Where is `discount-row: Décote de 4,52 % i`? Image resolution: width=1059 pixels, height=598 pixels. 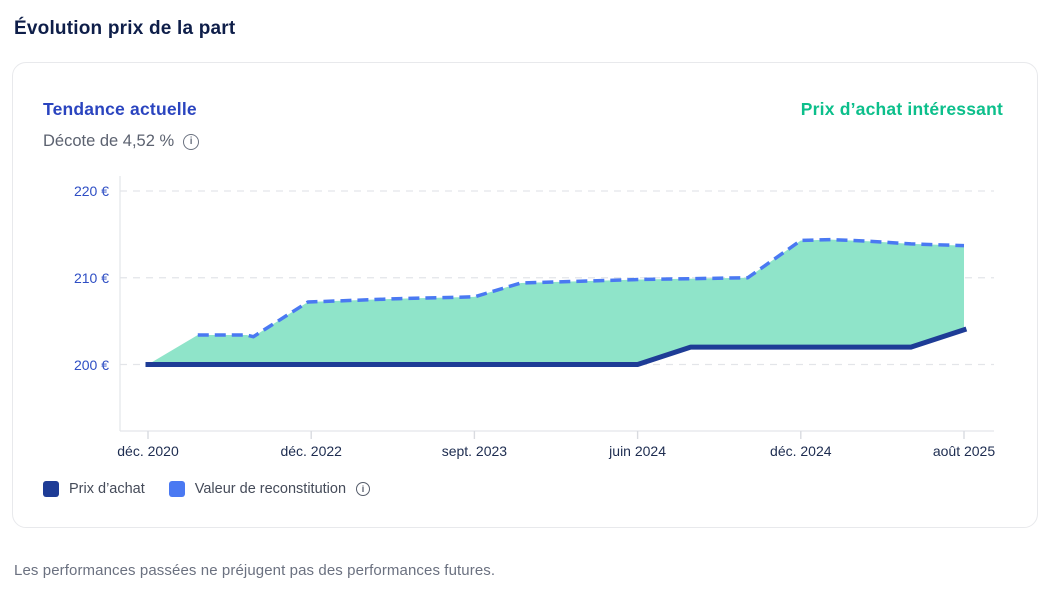 discount-row: Décote de 4,52 % i is located at coordinates (525, 135).